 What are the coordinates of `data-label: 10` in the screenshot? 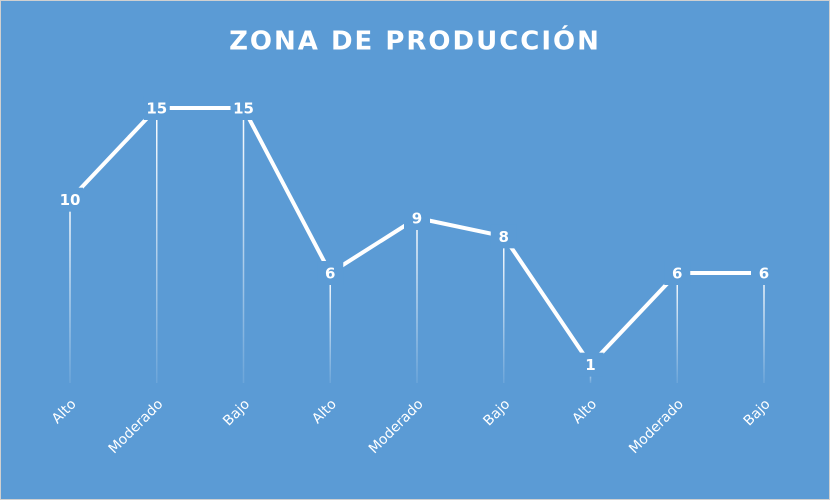 It's located at (70, 200).